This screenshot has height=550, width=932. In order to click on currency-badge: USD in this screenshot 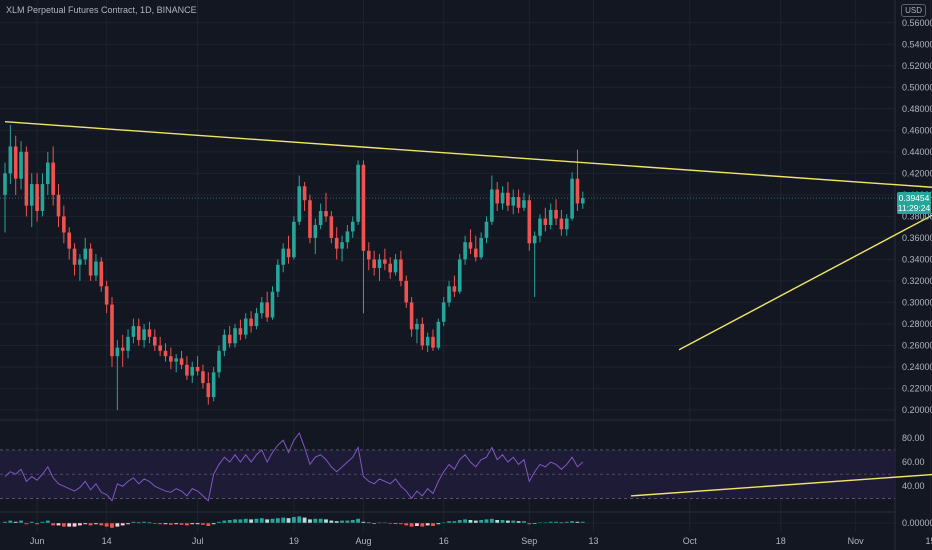, I will do `click(913, 10)`.